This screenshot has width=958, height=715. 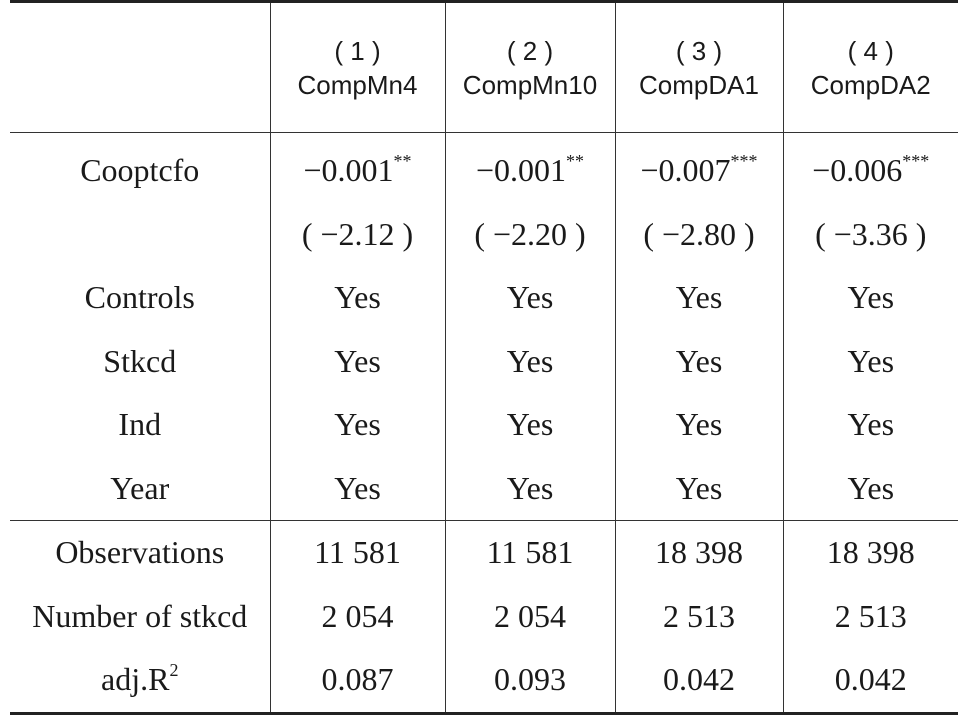 I want to click on header-col-1: ( 1 )CompMn4, so click(x=357, y=67).